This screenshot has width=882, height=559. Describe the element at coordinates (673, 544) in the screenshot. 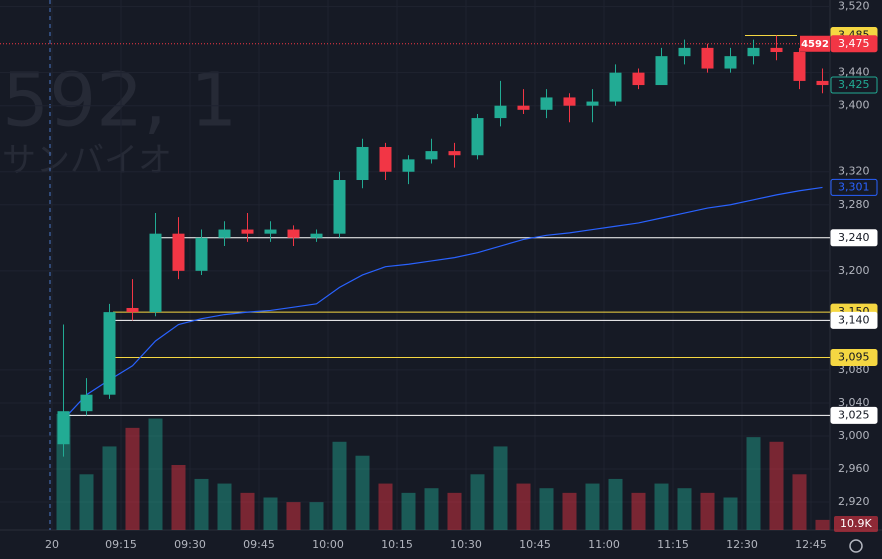

I see `x-tick-label: 11:15` at that location.